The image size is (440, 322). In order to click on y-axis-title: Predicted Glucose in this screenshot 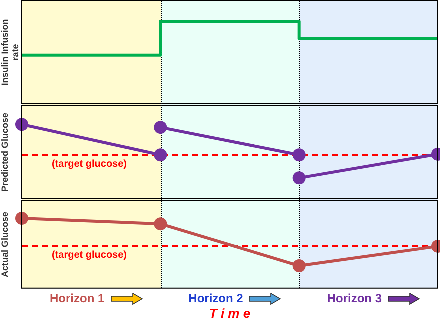, I will do `click(5, 152)`.